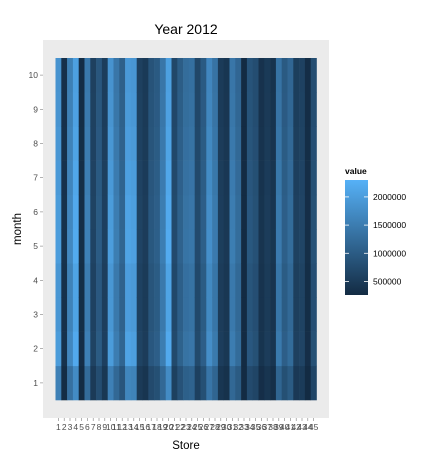  Describe the element at coordinates (233, 427) in the screenshot. I see `x-tick-label: 31` at that location.